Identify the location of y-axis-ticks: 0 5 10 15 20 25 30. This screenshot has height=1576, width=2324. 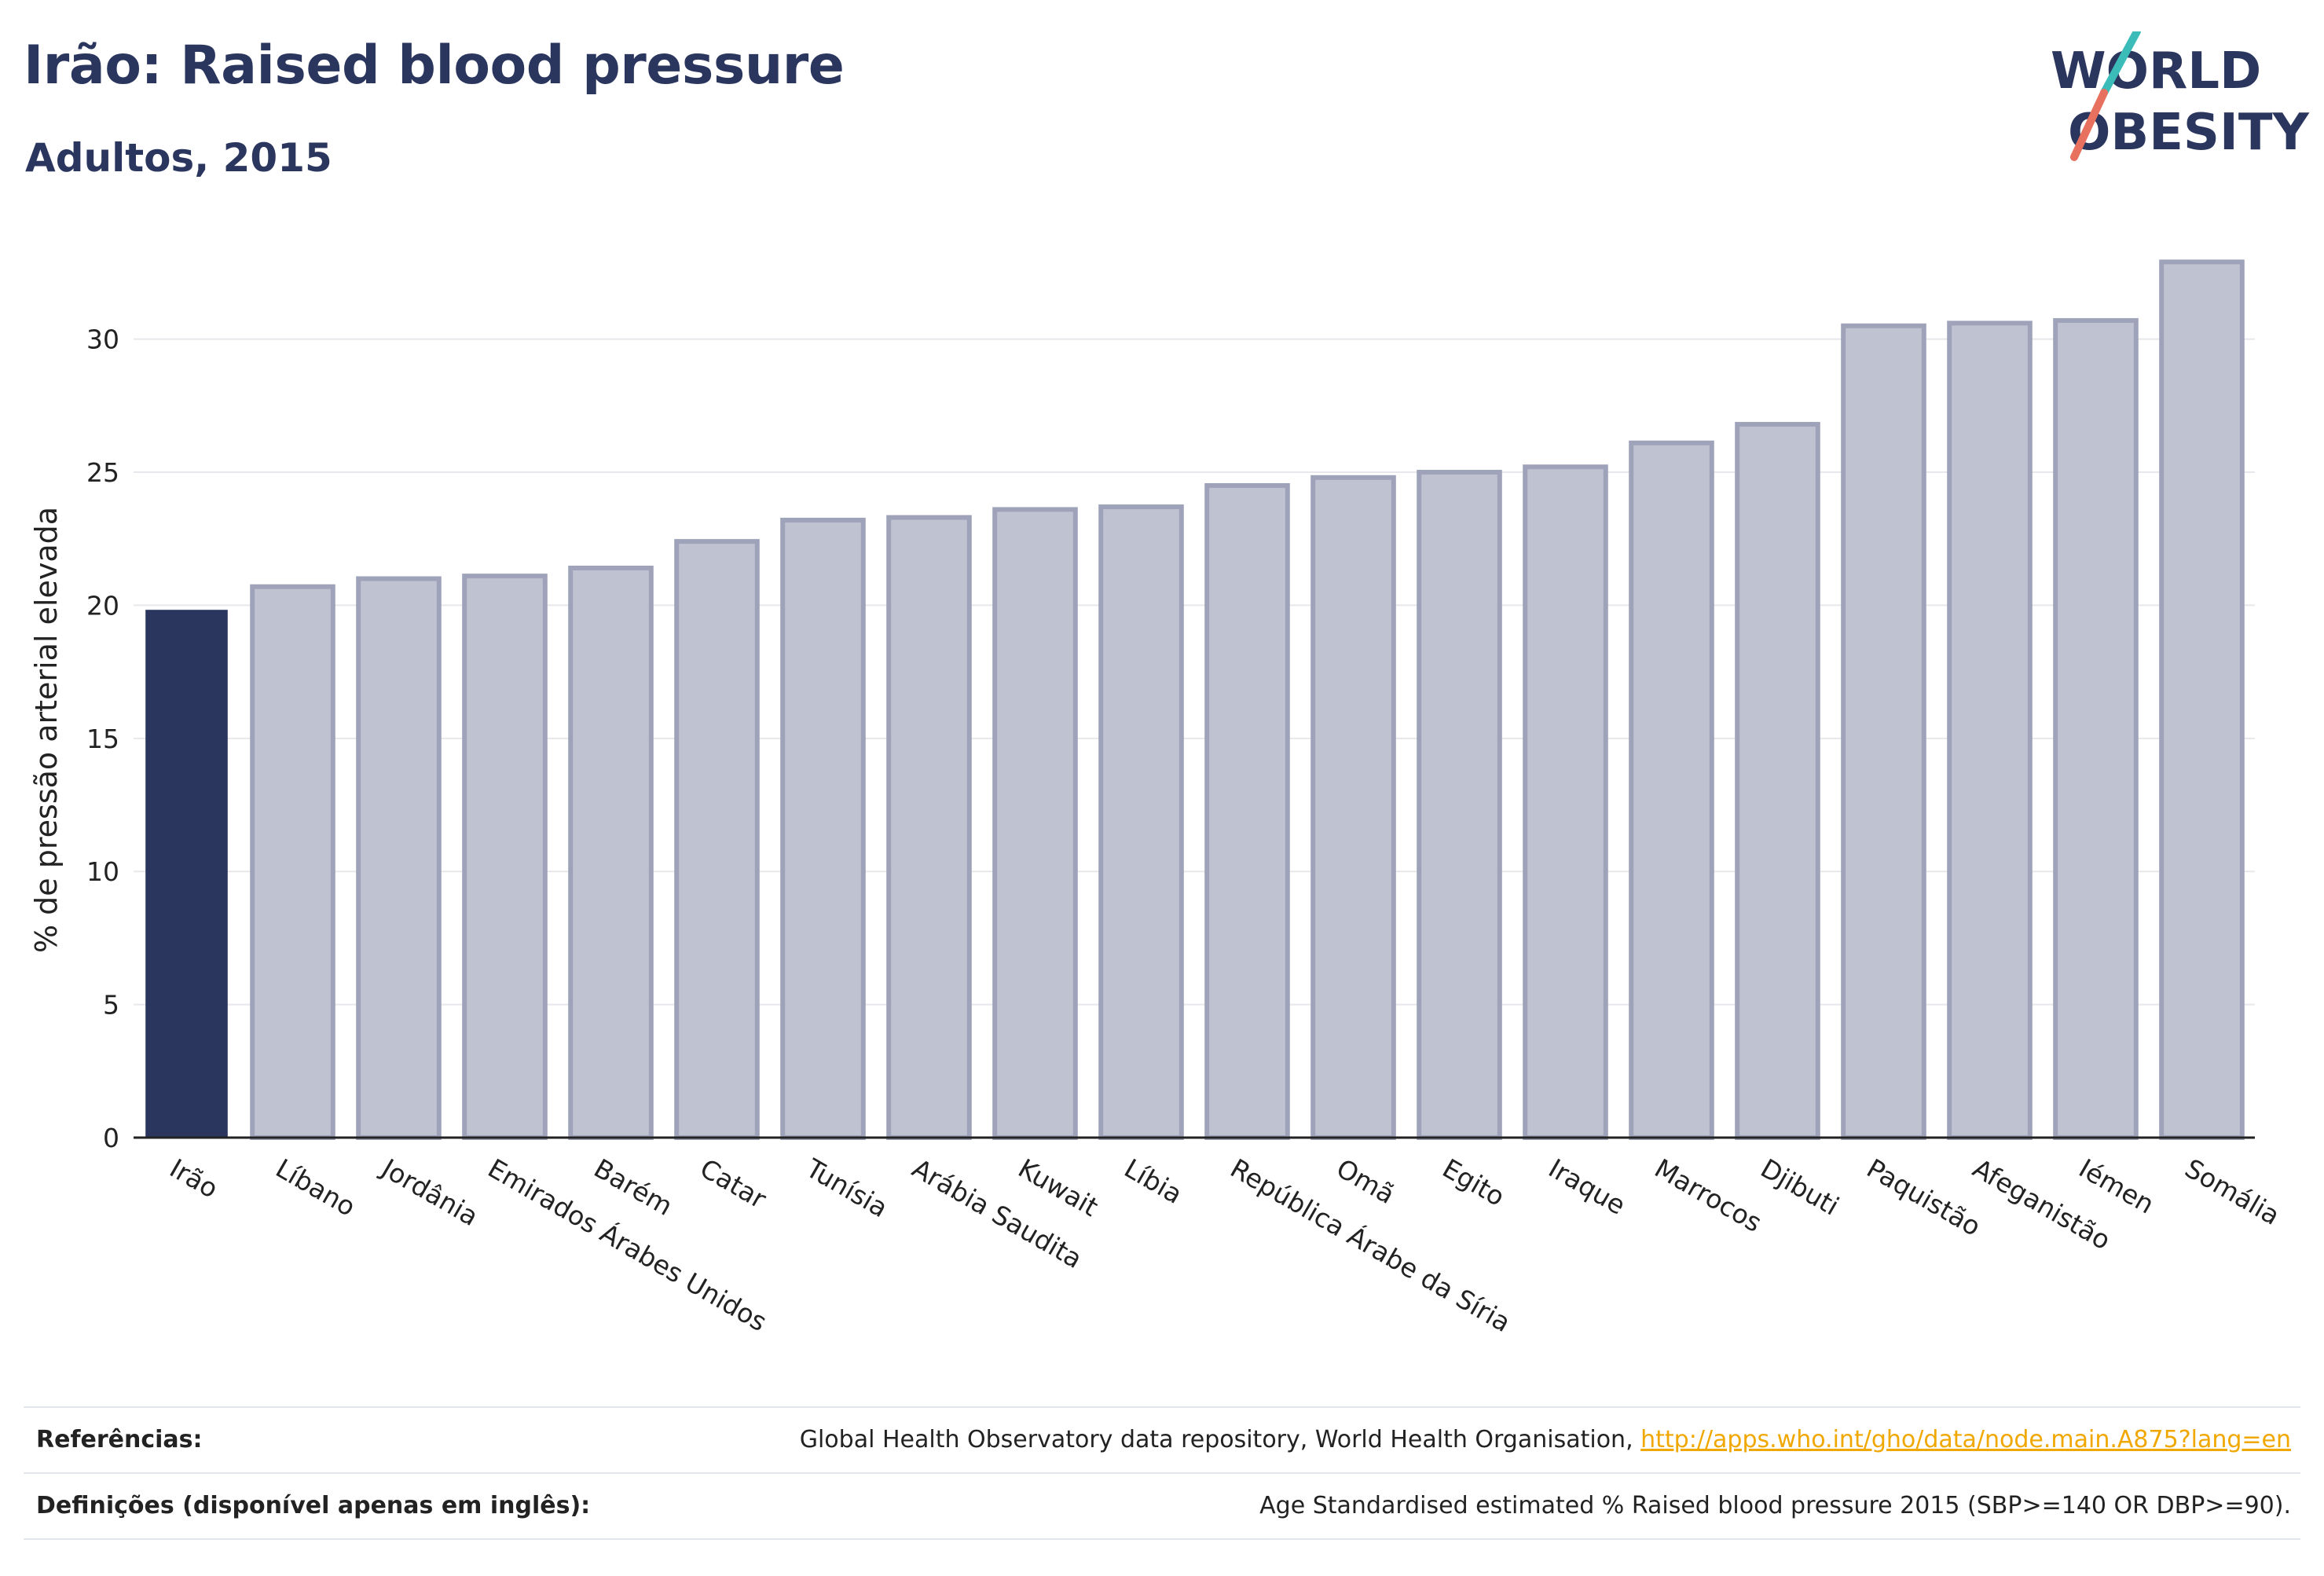
(102, 738).